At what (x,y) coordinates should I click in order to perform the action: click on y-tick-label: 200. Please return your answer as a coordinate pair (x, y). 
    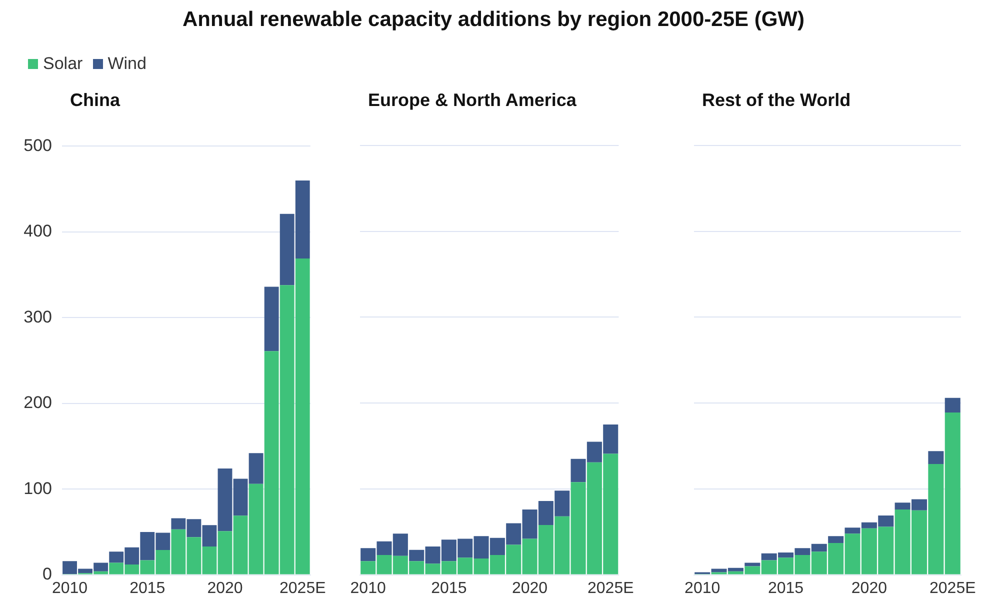
    Looking at the image, I should click on (38, 402).